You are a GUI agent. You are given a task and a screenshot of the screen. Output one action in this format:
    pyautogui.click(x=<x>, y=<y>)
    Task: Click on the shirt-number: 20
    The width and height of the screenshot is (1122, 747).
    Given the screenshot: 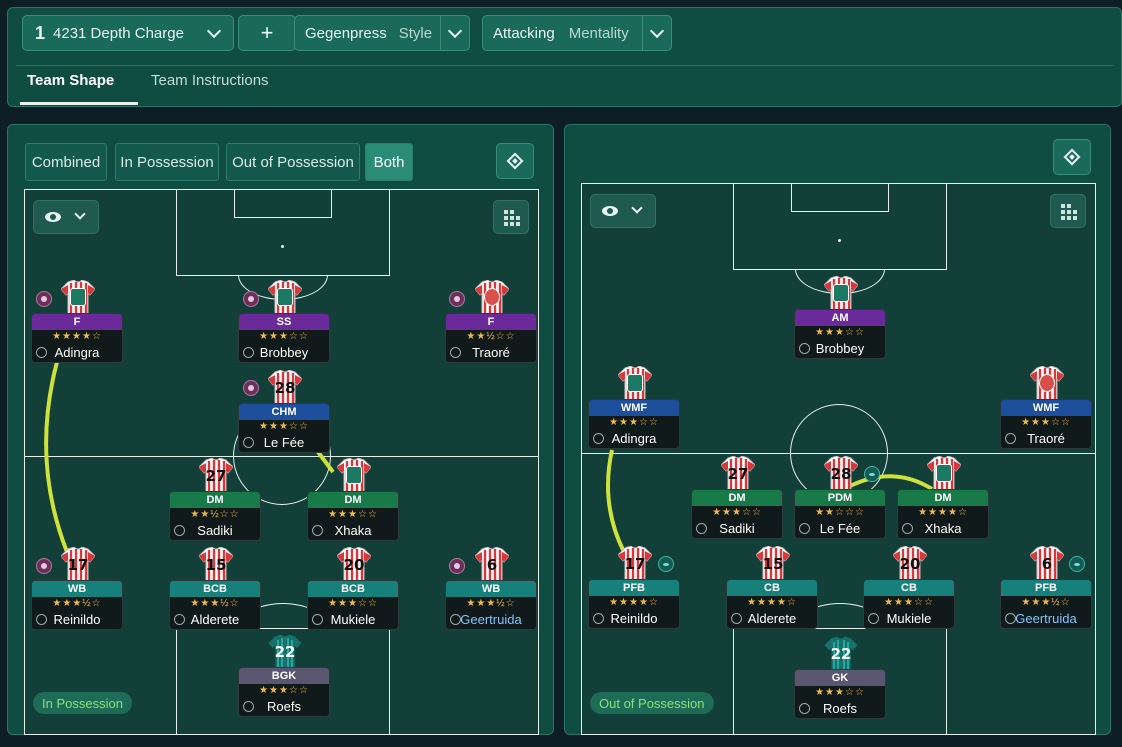 What is the action you would take?
    pyautogui.click(x=910, y=564)
    